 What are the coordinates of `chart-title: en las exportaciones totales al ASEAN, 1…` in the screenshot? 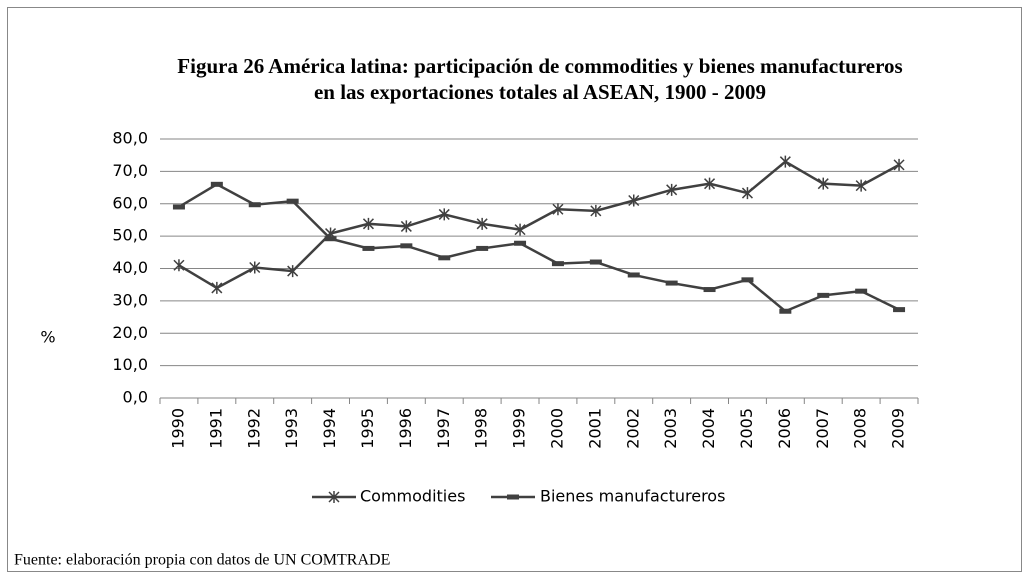 It's located at (540, 92).